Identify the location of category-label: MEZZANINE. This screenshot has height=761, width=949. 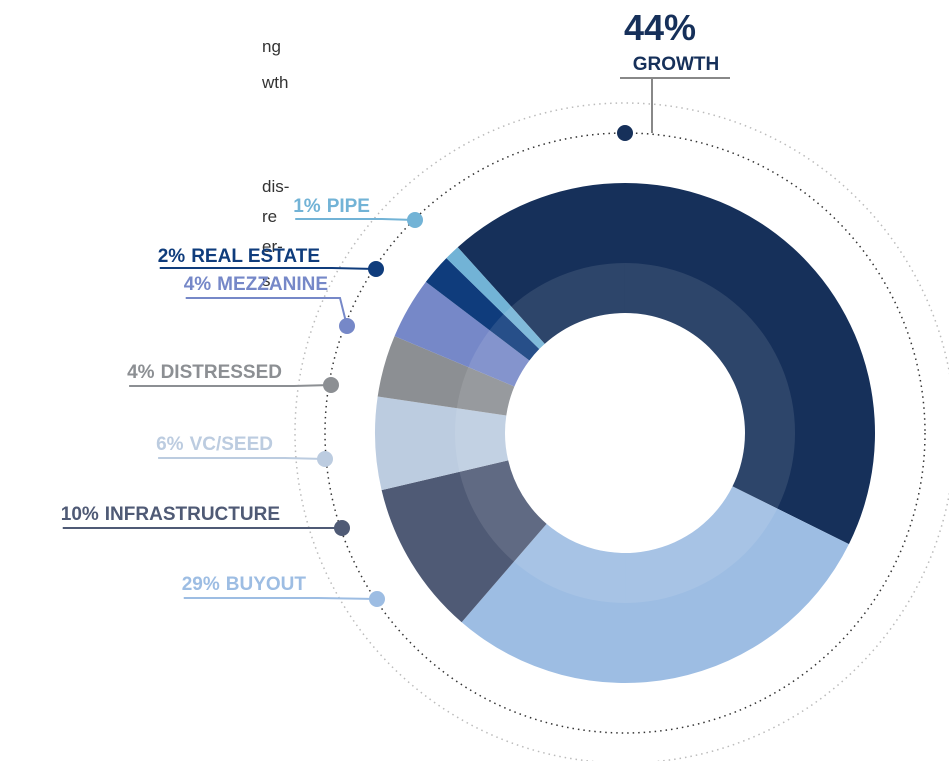
(272, 284).